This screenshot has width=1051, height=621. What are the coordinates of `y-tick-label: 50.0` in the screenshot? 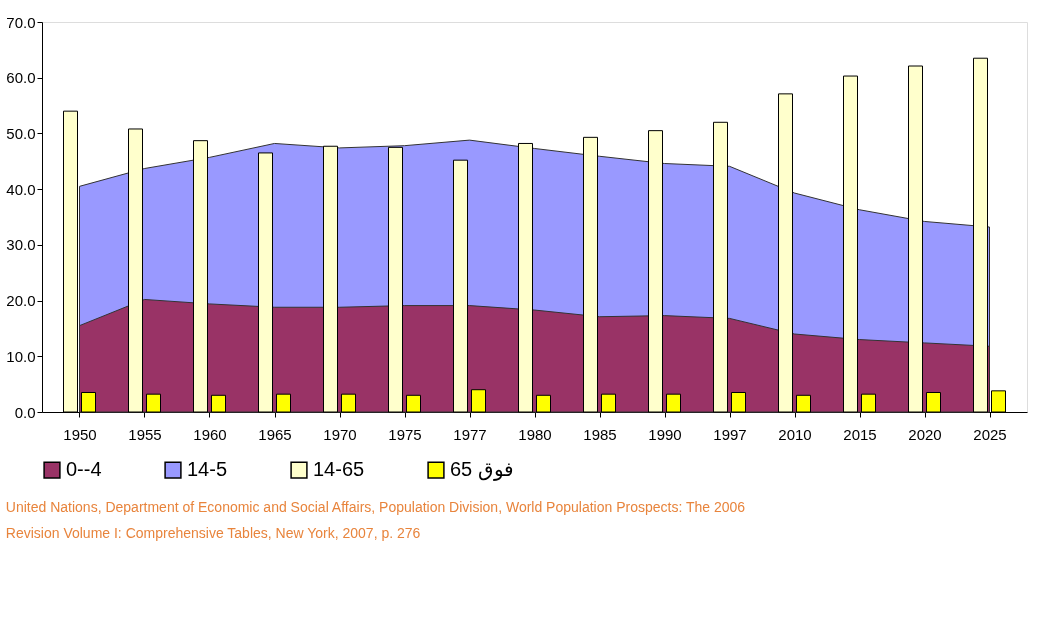 It's located at (21, 133).